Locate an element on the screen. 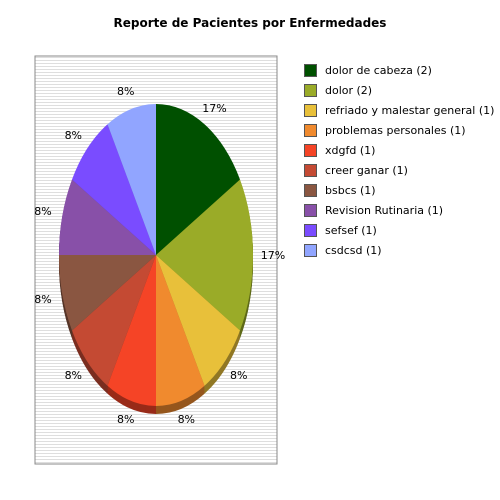  legend-label: sefsef (1) is located at coordinates (351, 230).